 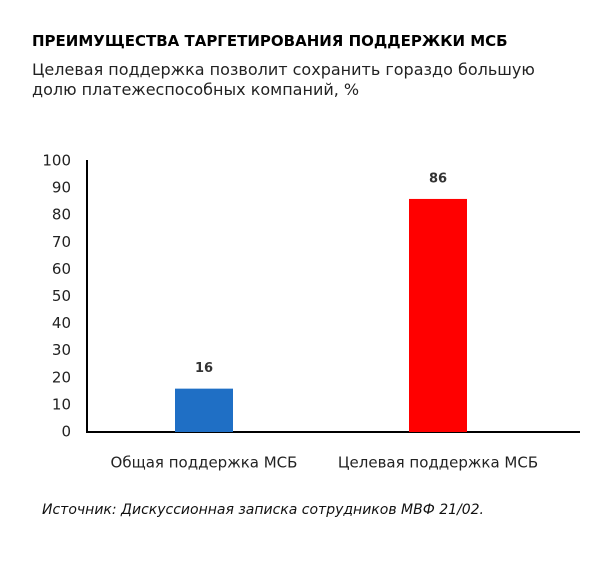 I want to click on y-tick-label: 50, so click(x=61, y=296).